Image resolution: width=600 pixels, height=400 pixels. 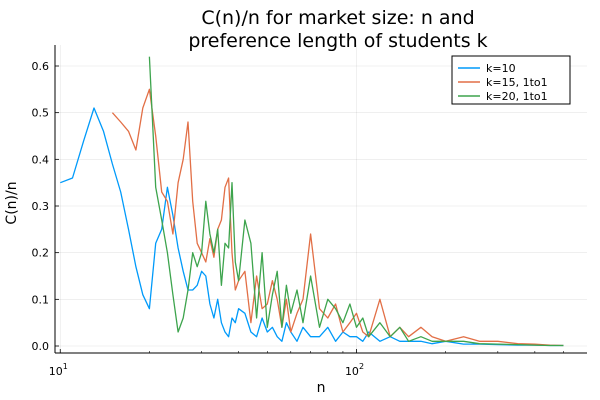 What do you see at coordinates (41, 206) in the screenshot?
I see `y-tick-label: 0.3` at bounding box center [41, 206].